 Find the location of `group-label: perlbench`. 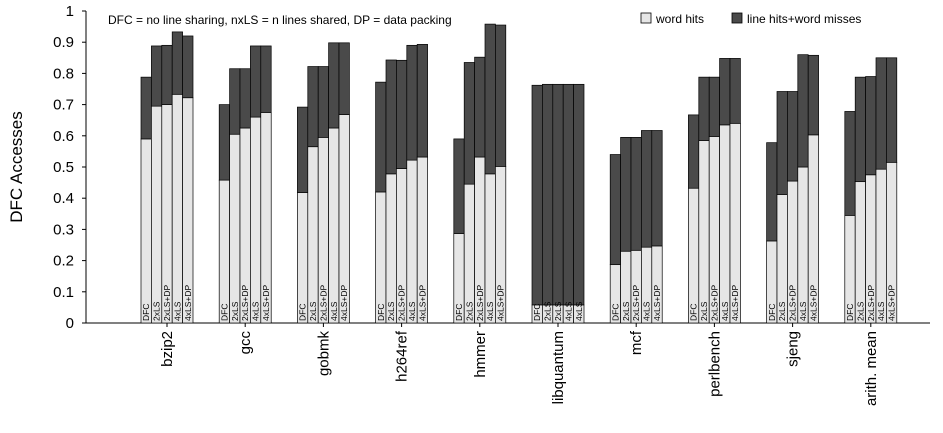

group-label: perlbench is located at coordinates (714, 364).